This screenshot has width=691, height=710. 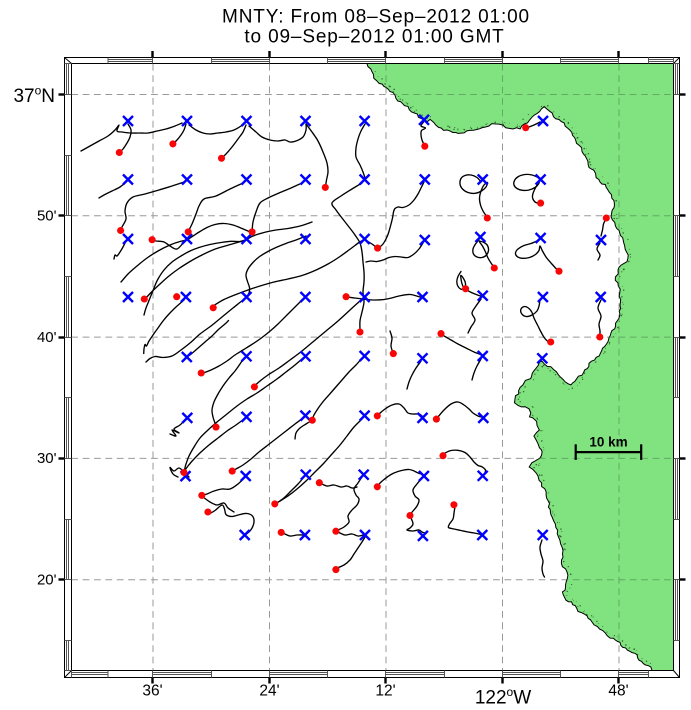 I want to click on svg-text: 10 km, so click(x=608, y=442).